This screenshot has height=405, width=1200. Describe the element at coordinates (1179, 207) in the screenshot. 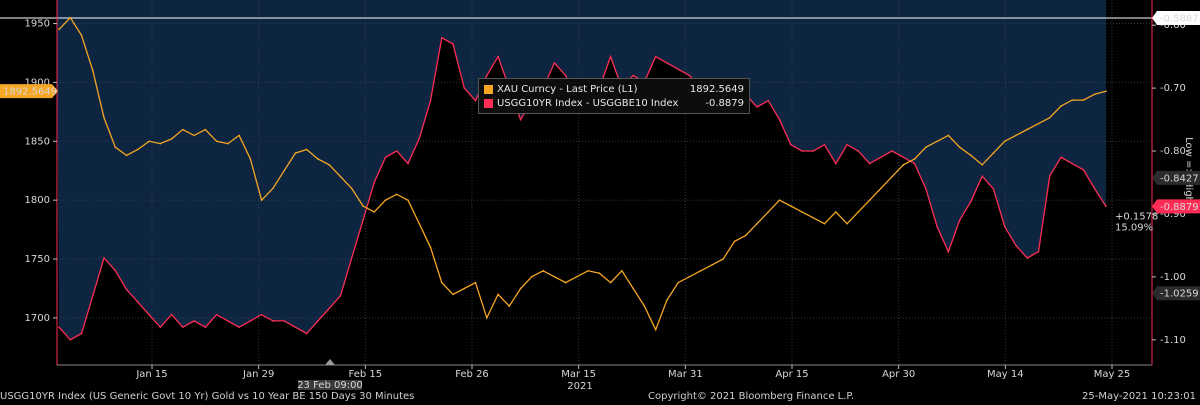

I see `right-marker-label-1: -0.8879` at that location.